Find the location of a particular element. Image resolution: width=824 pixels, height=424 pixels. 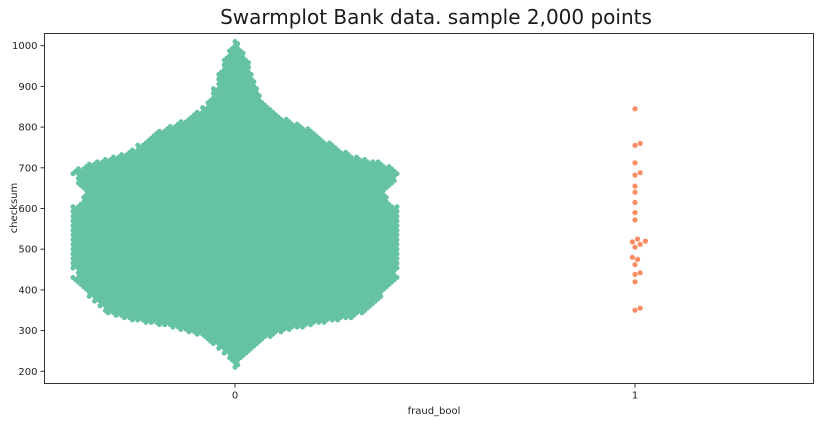

y-tick-label: 600 is located at coordinates (27, 209).